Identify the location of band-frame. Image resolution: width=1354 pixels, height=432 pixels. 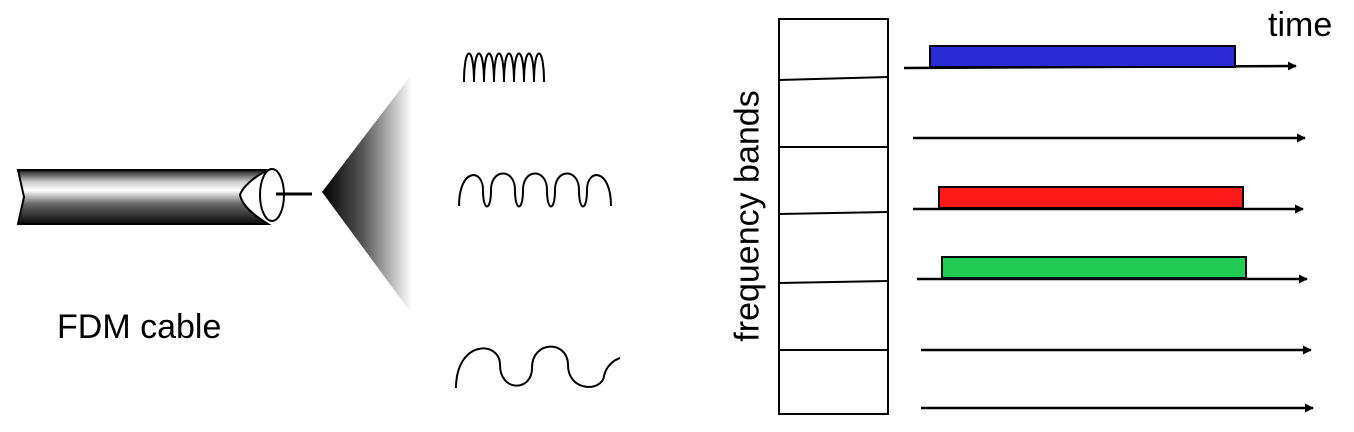
(833, 216).